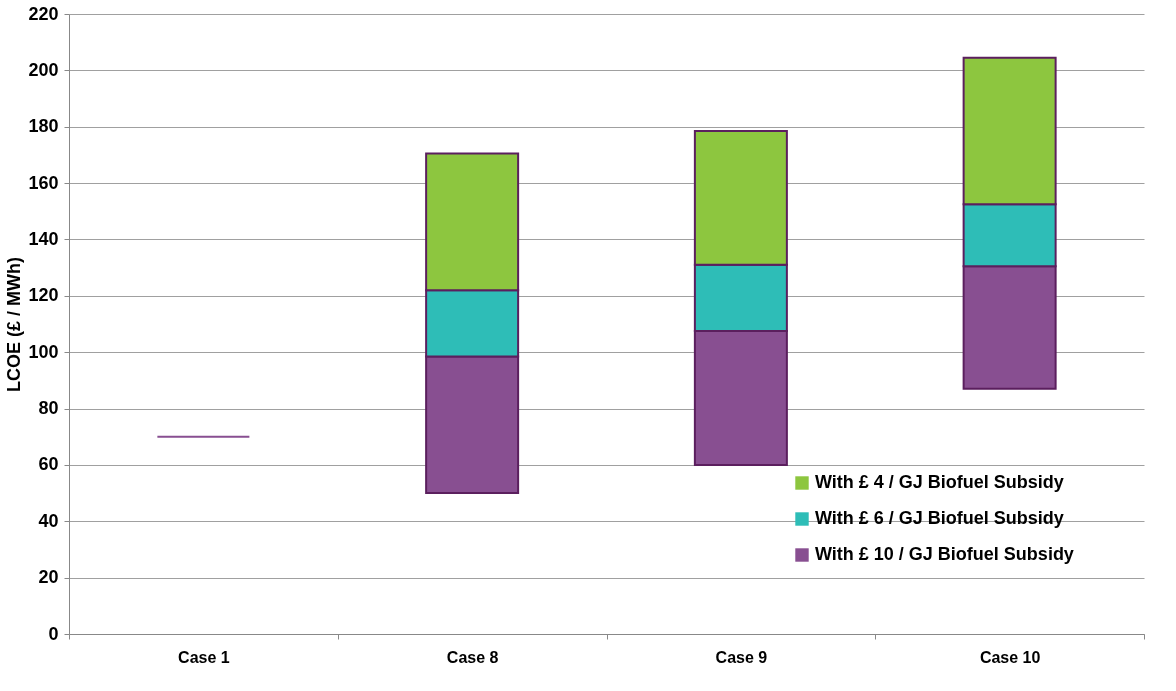 The width and height of the screenshot is (1176, 691). Describe the element at coordinates (1010, 657) in the screenshot. I see `x-tick-label: Case 10` at that location.